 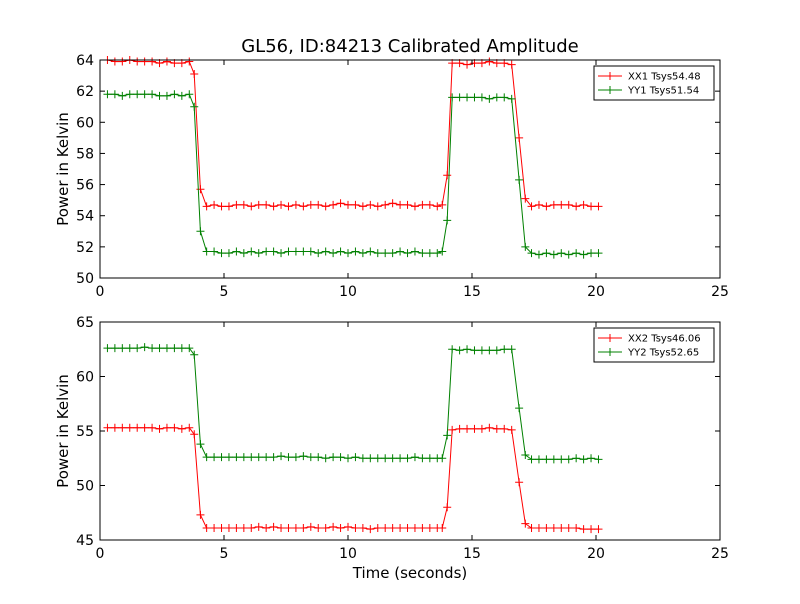 What do you see at coordinates (85, 217) in the screenshot?
I see `y-tick-label: 54` at bounding box center [85, 217].